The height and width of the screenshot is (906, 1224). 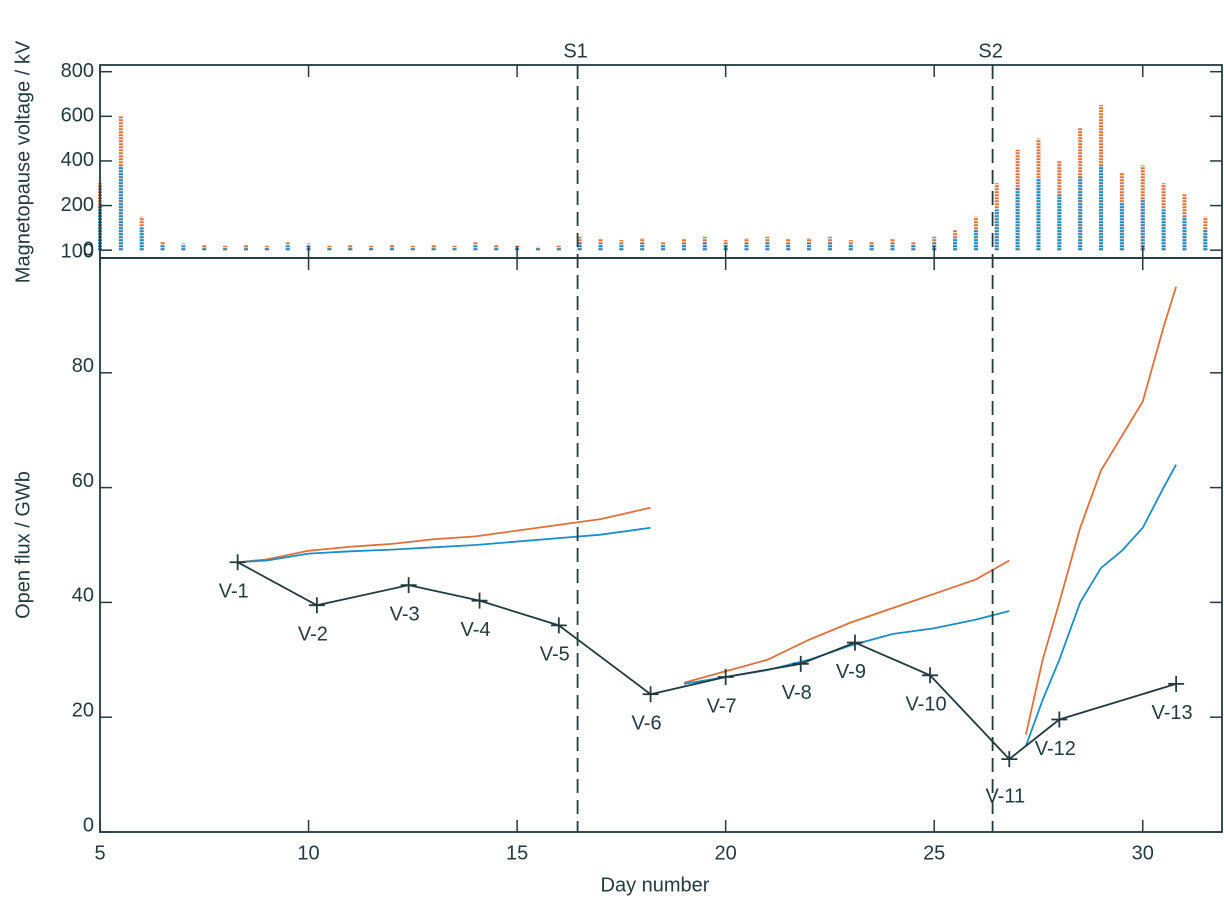 What do you see at coordinates (555, 655) in the screenshot?
I see `point-label: V-5` at bounding box center [555, 655].